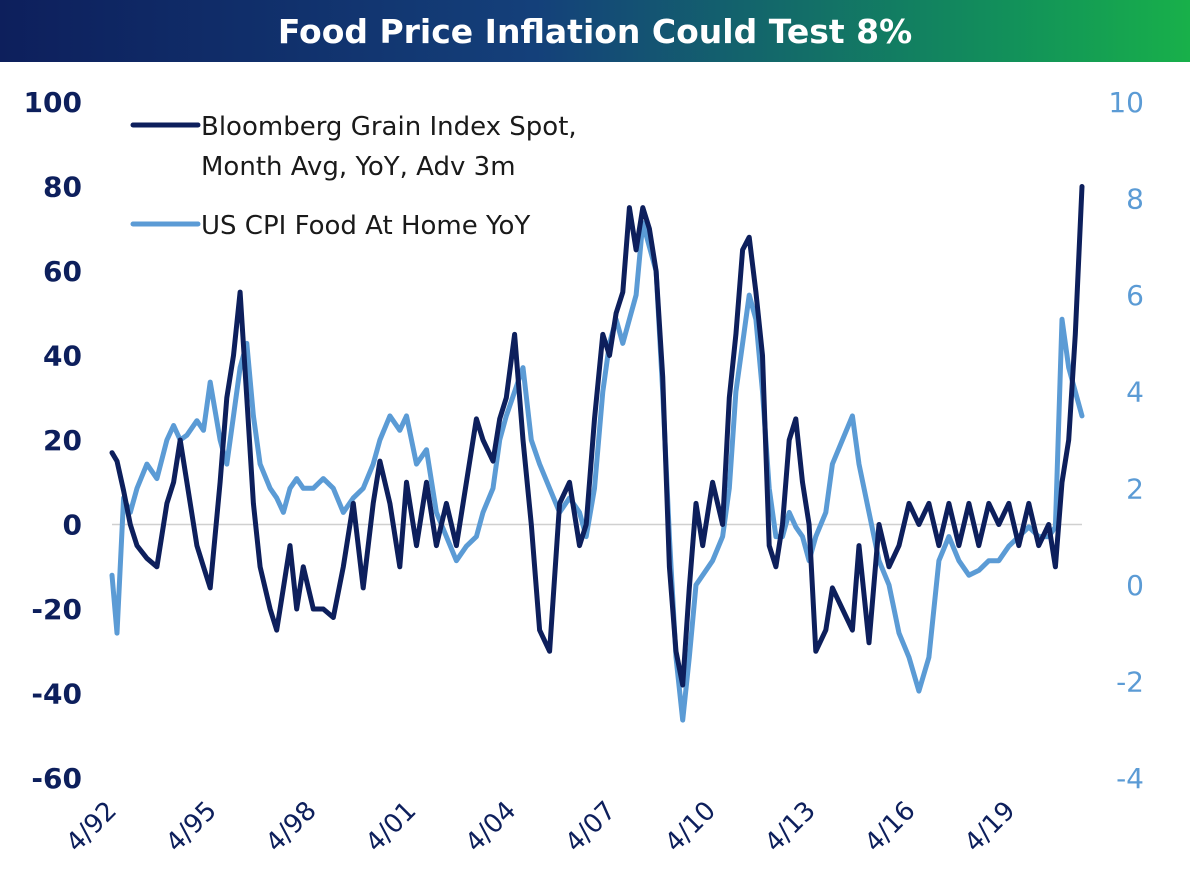 This screenshot has height=880, width=1190. I want to click on legend-label: Month Avg, YoY, Adv 3m, so click(358, 167).